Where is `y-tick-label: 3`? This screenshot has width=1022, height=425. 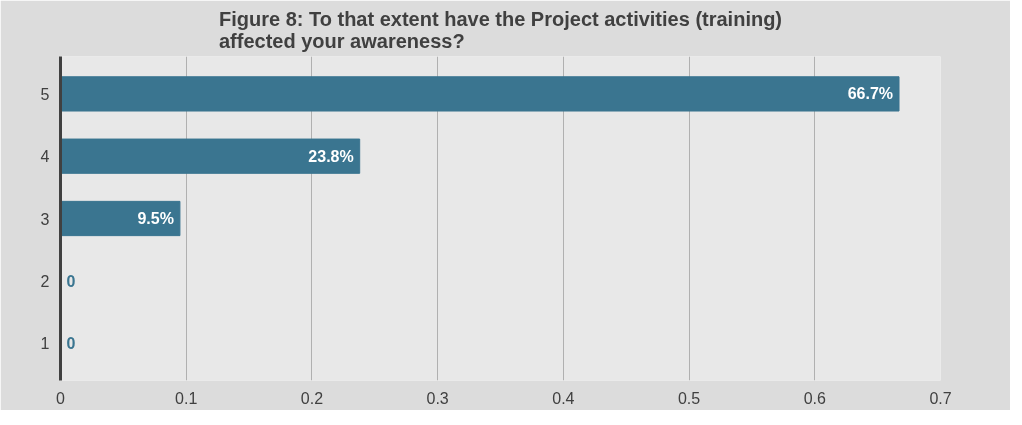
y-tick-label: 3 is located at coordinates (45, 219).